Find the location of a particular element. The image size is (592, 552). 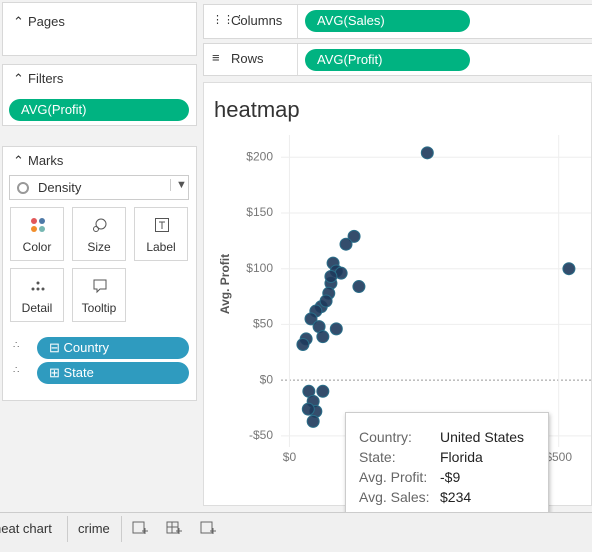

y-tick-label: $150 is located at coordinates (259, 212).